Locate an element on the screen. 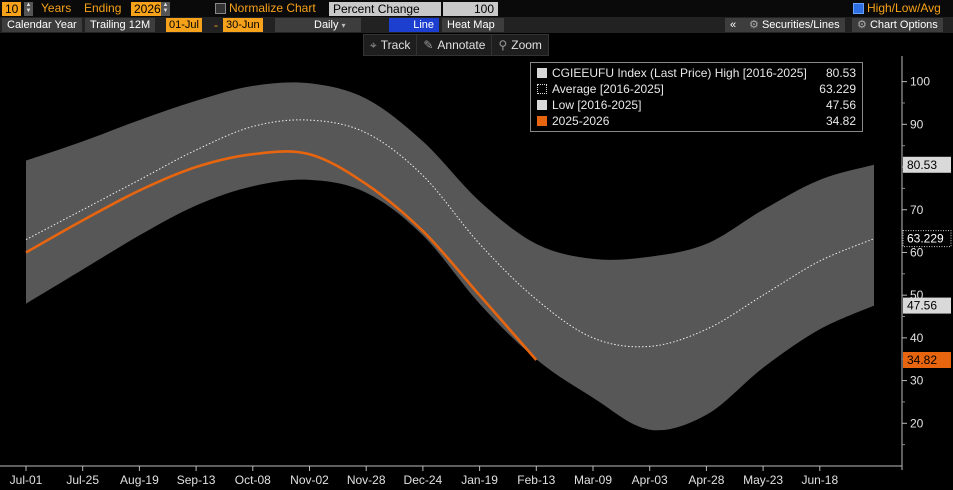  x-tick-label: May-23 is located at coordinates (763, 480).